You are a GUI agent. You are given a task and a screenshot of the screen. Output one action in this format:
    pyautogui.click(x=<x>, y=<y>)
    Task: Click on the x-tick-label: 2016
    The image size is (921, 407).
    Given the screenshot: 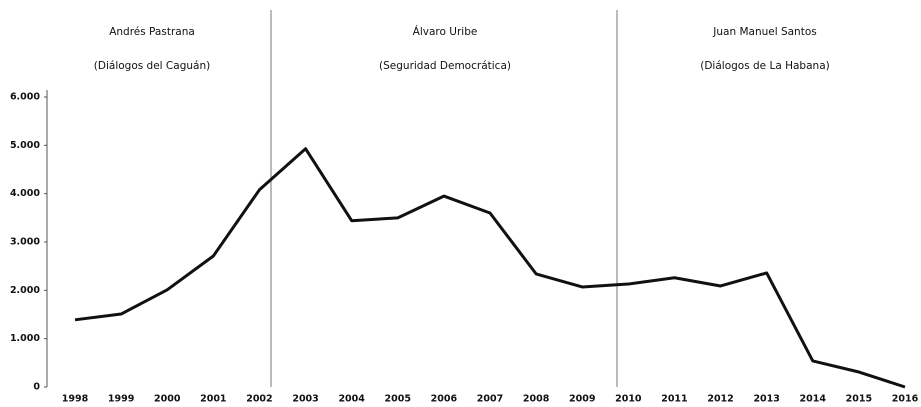 What is the action you would take?
    pyautogui.click(x=905, y=399)
    